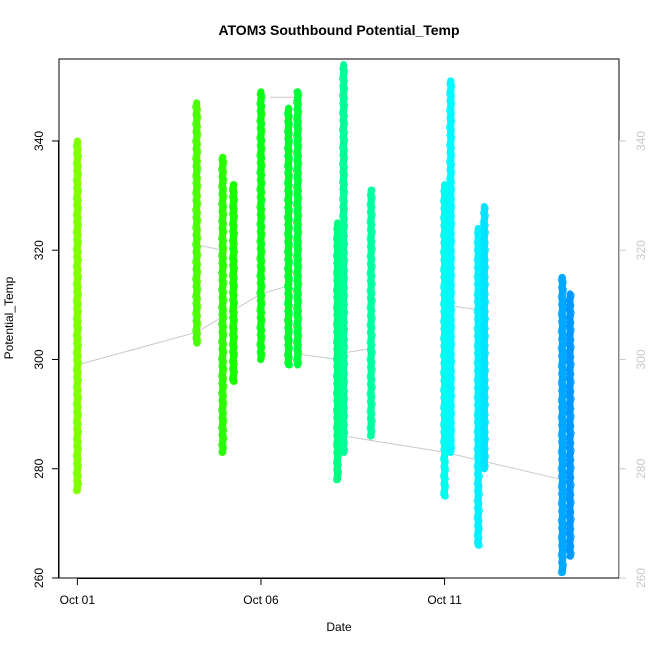 The width and height of the screenshot is (650, 650). What do you see at coordinates (641, 359) in the screenshot?
I see `right-tick-label: 300` at bounding box center [641, 359].